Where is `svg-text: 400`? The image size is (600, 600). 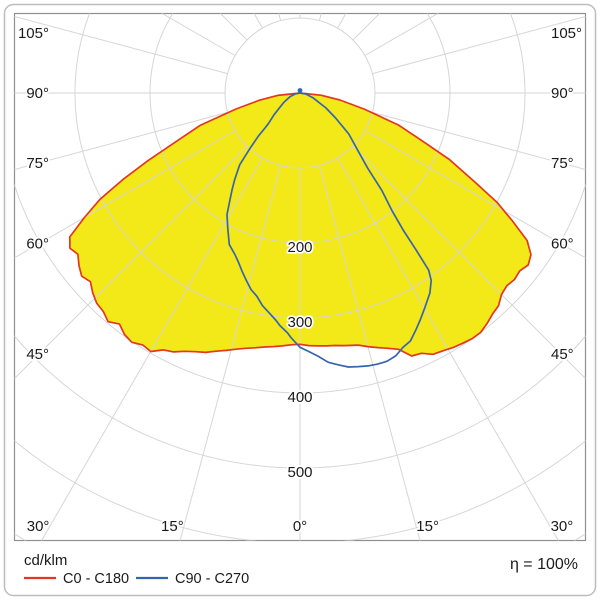
svg-text: 400 is located at coordinates (299, 397).